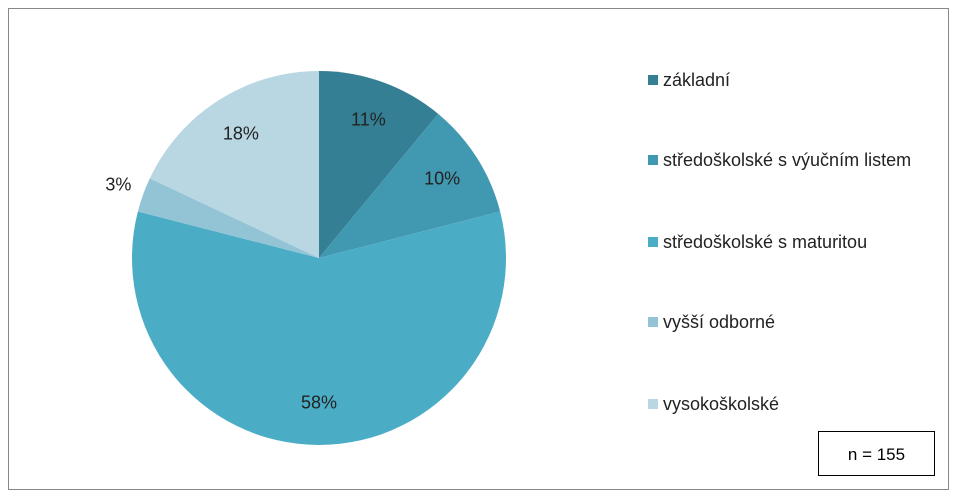  Describe the element at coordinates (442, 179) in the screenshot. I see `data-label: 10%` at that location.